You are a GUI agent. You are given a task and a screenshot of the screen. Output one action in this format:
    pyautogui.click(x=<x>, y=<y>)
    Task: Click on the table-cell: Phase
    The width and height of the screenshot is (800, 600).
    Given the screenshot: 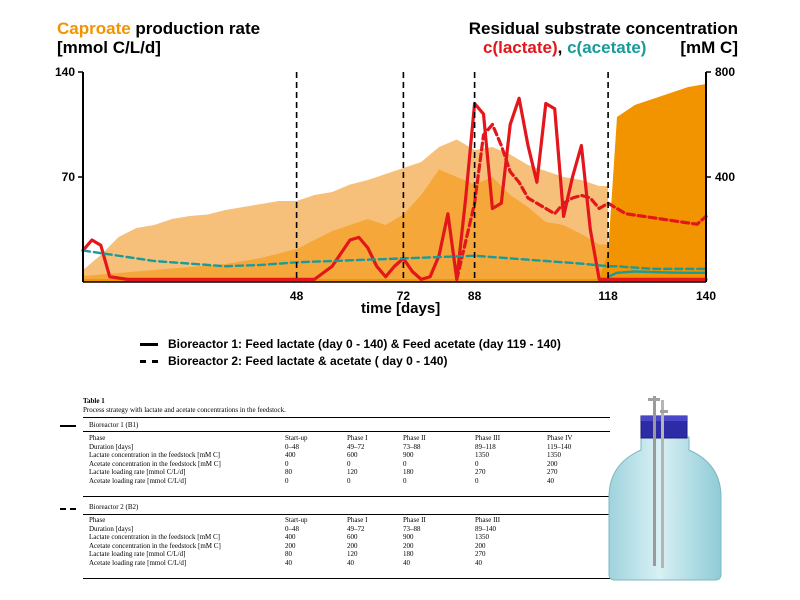 What is the action you would take?
    pyautogui.click(x=97, y=520)
    